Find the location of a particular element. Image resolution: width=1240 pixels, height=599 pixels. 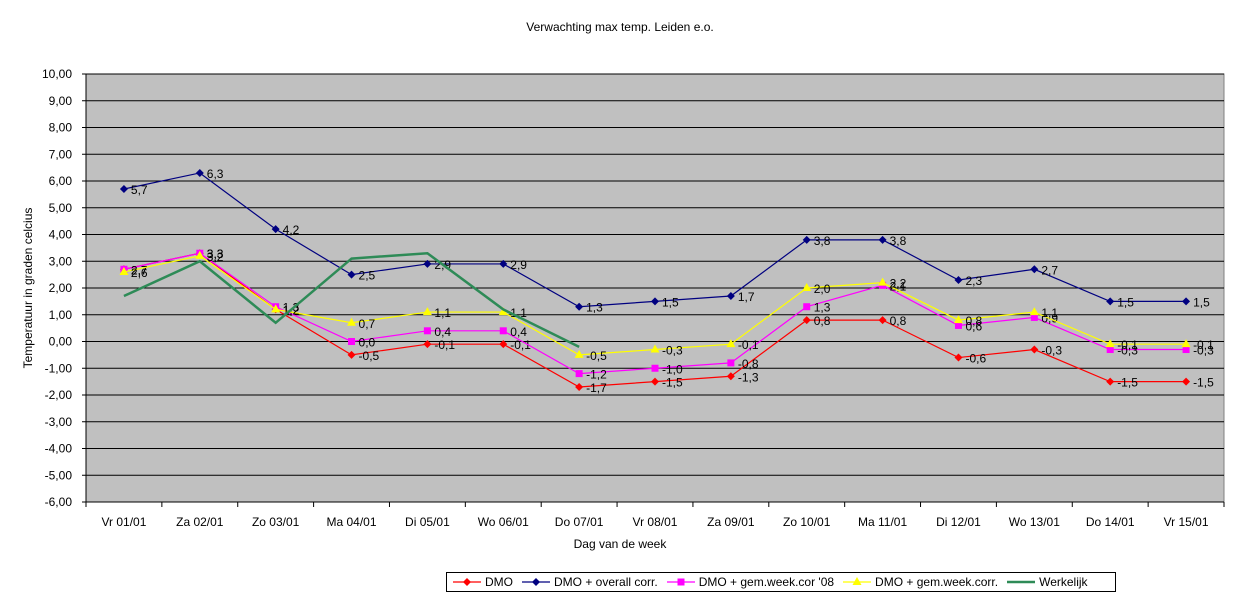

y-tick-label: -6,00 is located at coordinates (59, 502).